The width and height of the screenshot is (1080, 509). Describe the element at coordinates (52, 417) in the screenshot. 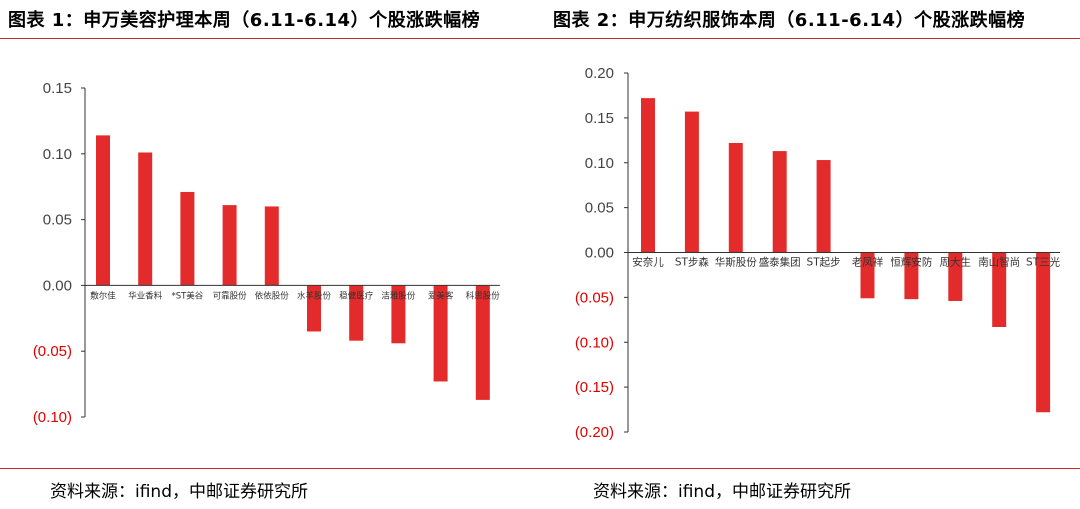

I see `chart-1-y-tick-label: (0.10)` at that location.